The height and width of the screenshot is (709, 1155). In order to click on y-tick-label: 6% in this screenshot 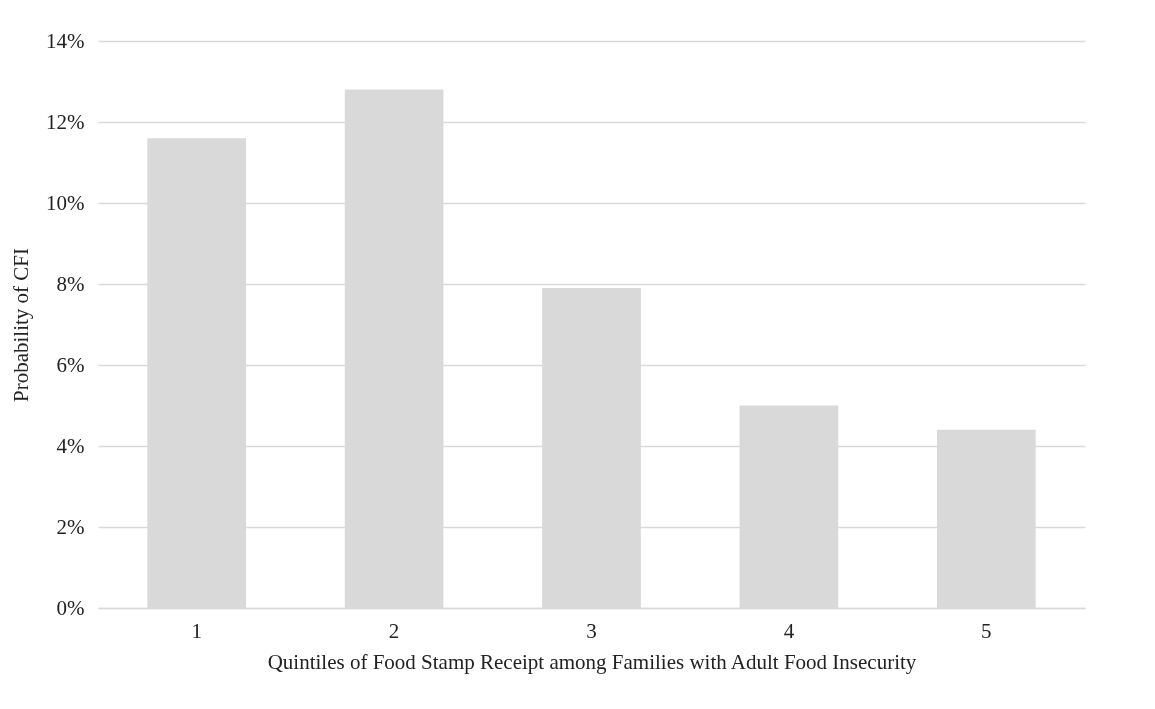, I will do `click(70, 364)`.